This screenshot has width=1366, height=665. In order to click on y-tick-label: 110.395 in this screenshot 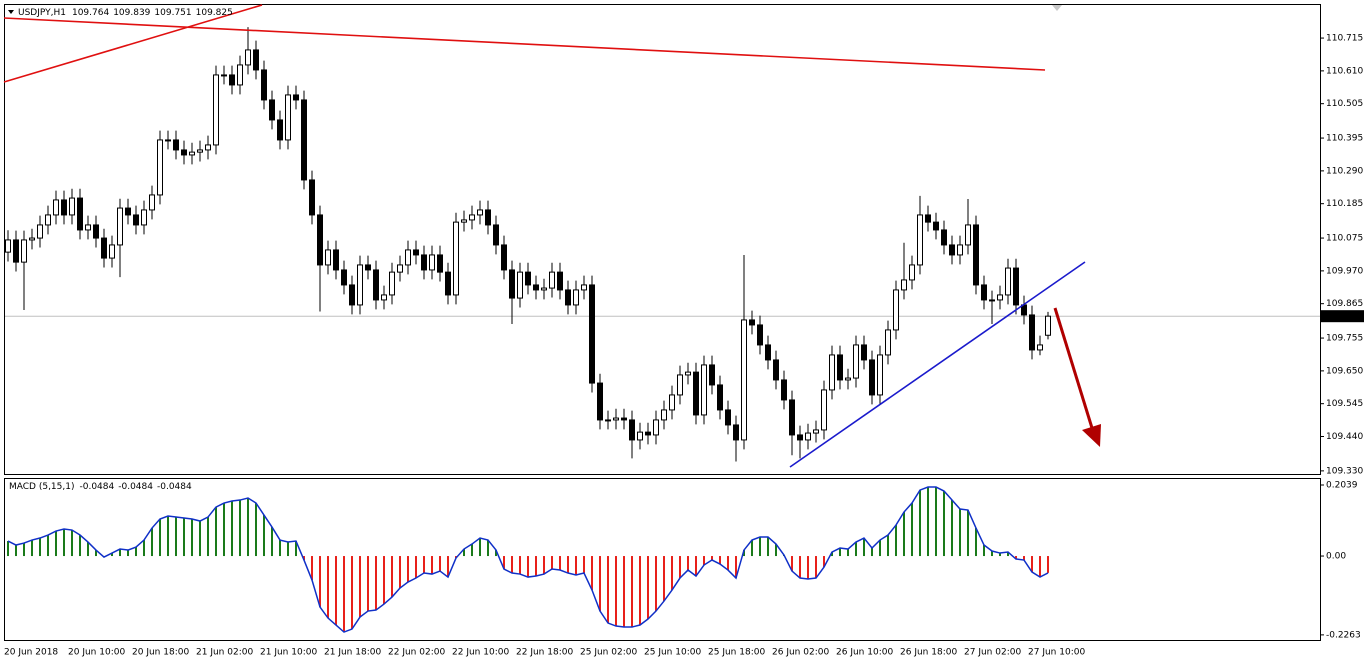, I will do `click(1344, 139)`.